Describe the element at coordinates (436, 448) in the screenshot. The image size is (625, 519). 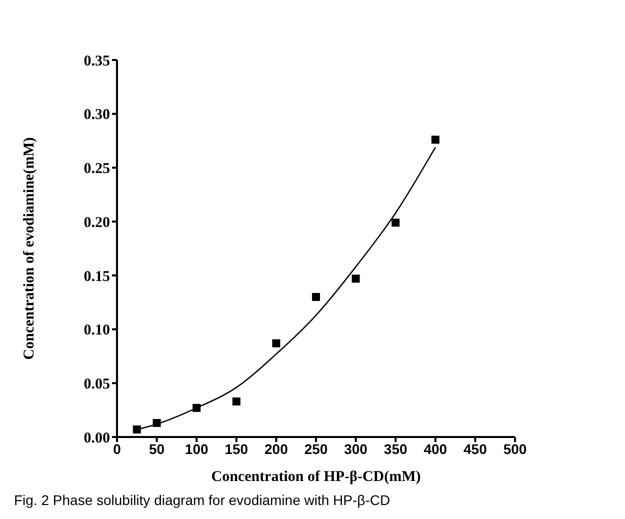
I see `x-tick-label: 400` at that location.